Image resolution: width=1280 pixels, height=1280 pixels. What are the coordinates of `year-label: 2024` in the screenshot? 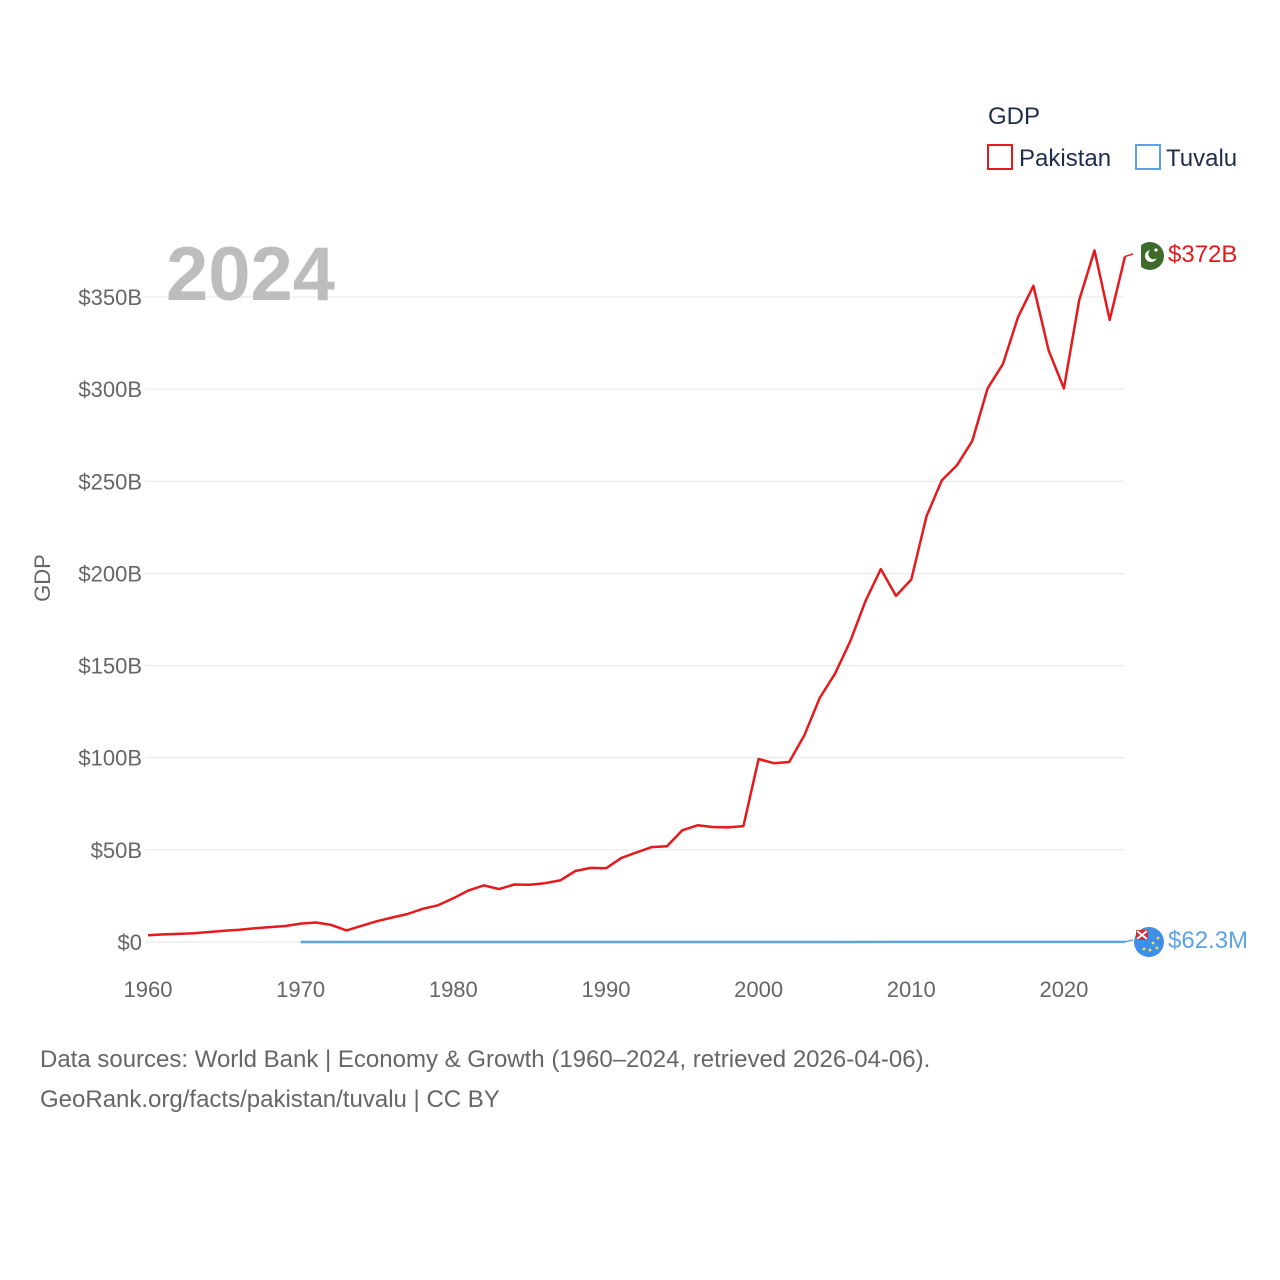 It's located at (250, 274).